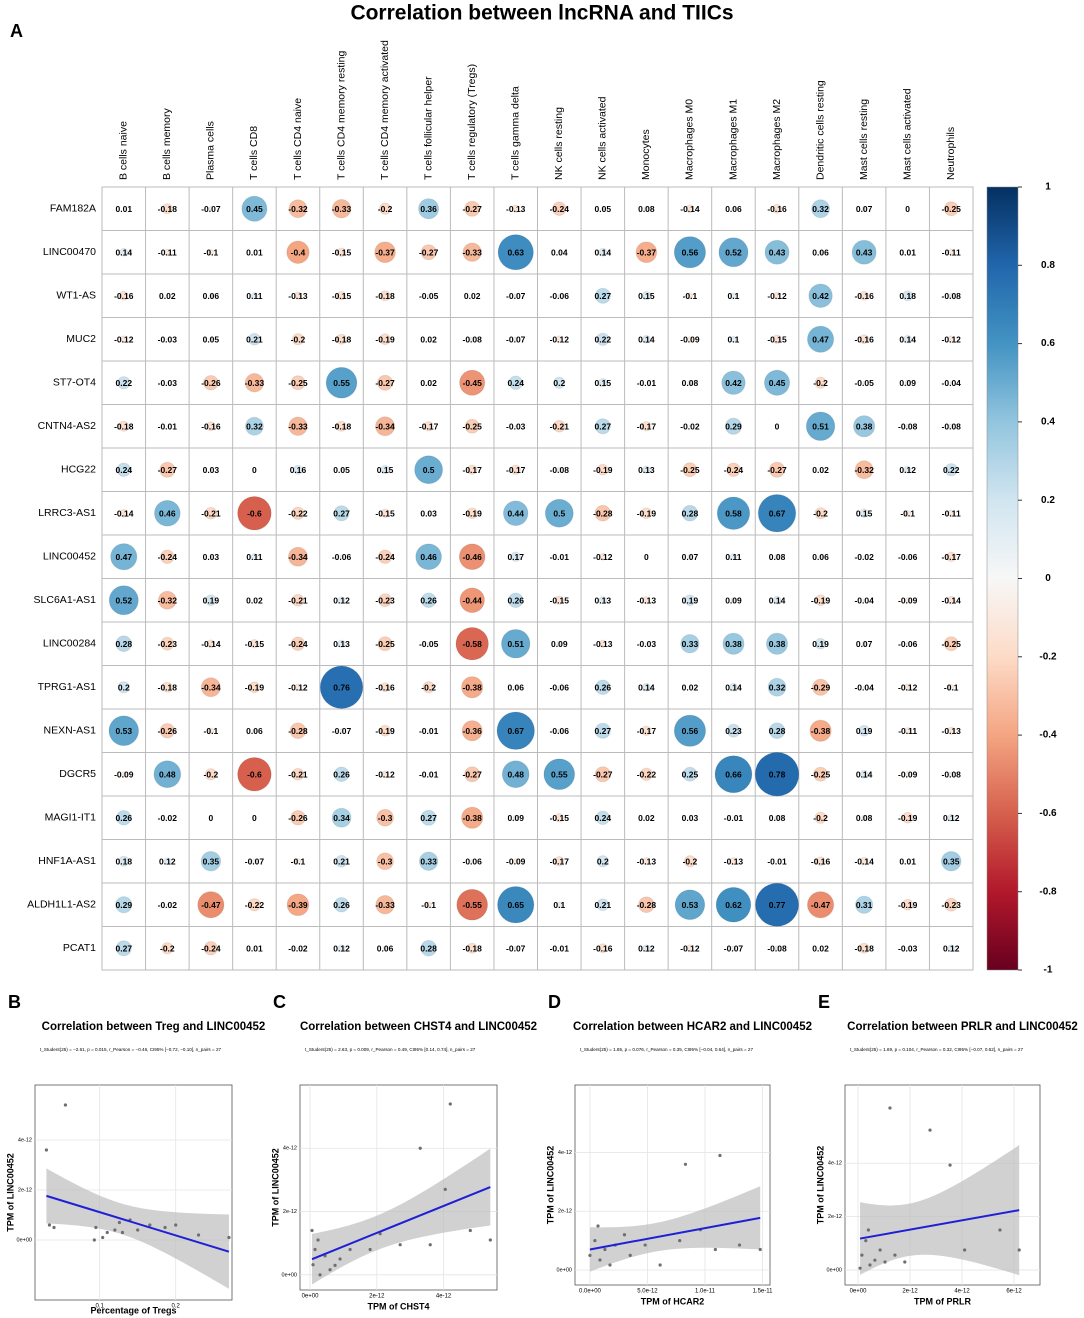 The width and height of the screenshot is (1084, 1318). I want to click on correlation-value: 0.18, so click(907, 296).